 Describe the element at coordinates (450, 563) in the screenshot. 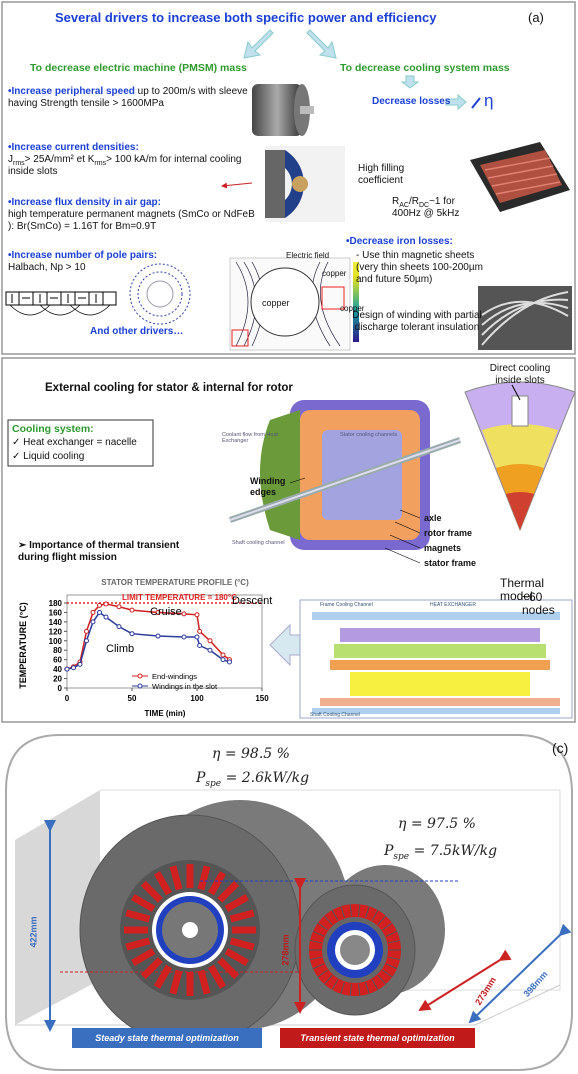

I see `part-label: stator frame` at that location.